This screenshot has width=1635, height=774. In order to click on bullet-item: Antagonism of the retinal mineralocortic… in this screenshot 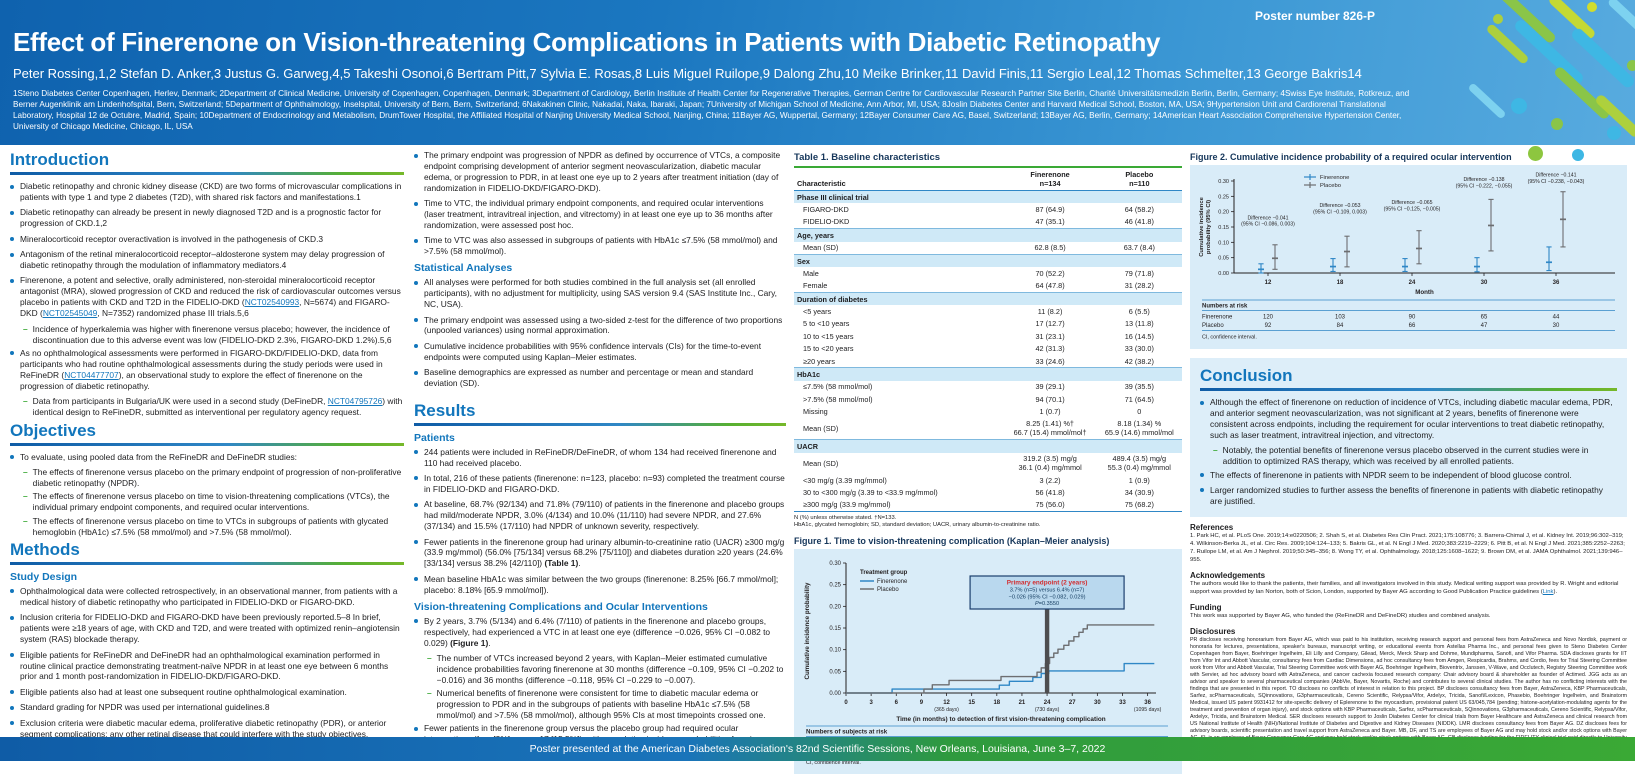, I will do `click(207, 260)`.